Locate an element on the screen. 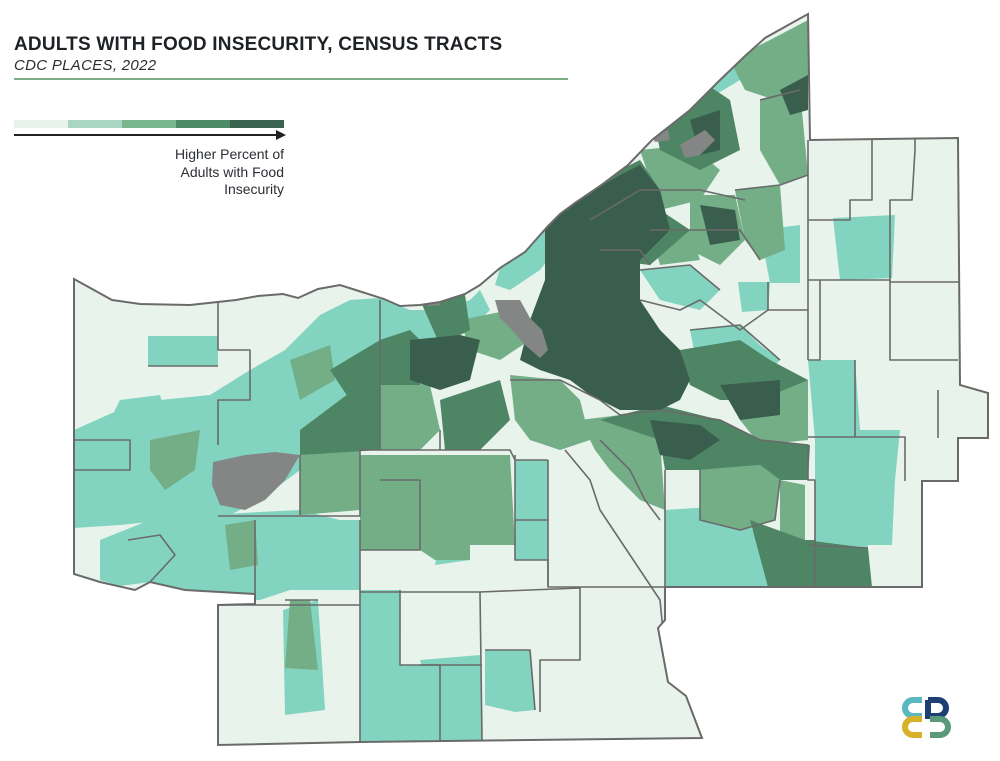 Image resolution: width=1000 pixels, height=761 pixels. map-subtitle: CDC PLACES, 2022 is located at coordinates (85, 65).